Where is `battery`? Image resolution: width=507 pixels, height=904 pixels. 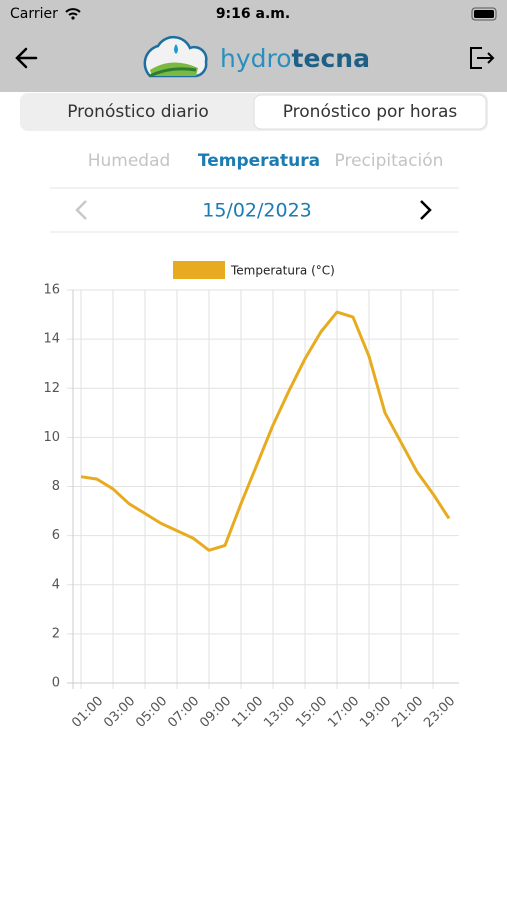 battery is located at coordinates (484, 14).